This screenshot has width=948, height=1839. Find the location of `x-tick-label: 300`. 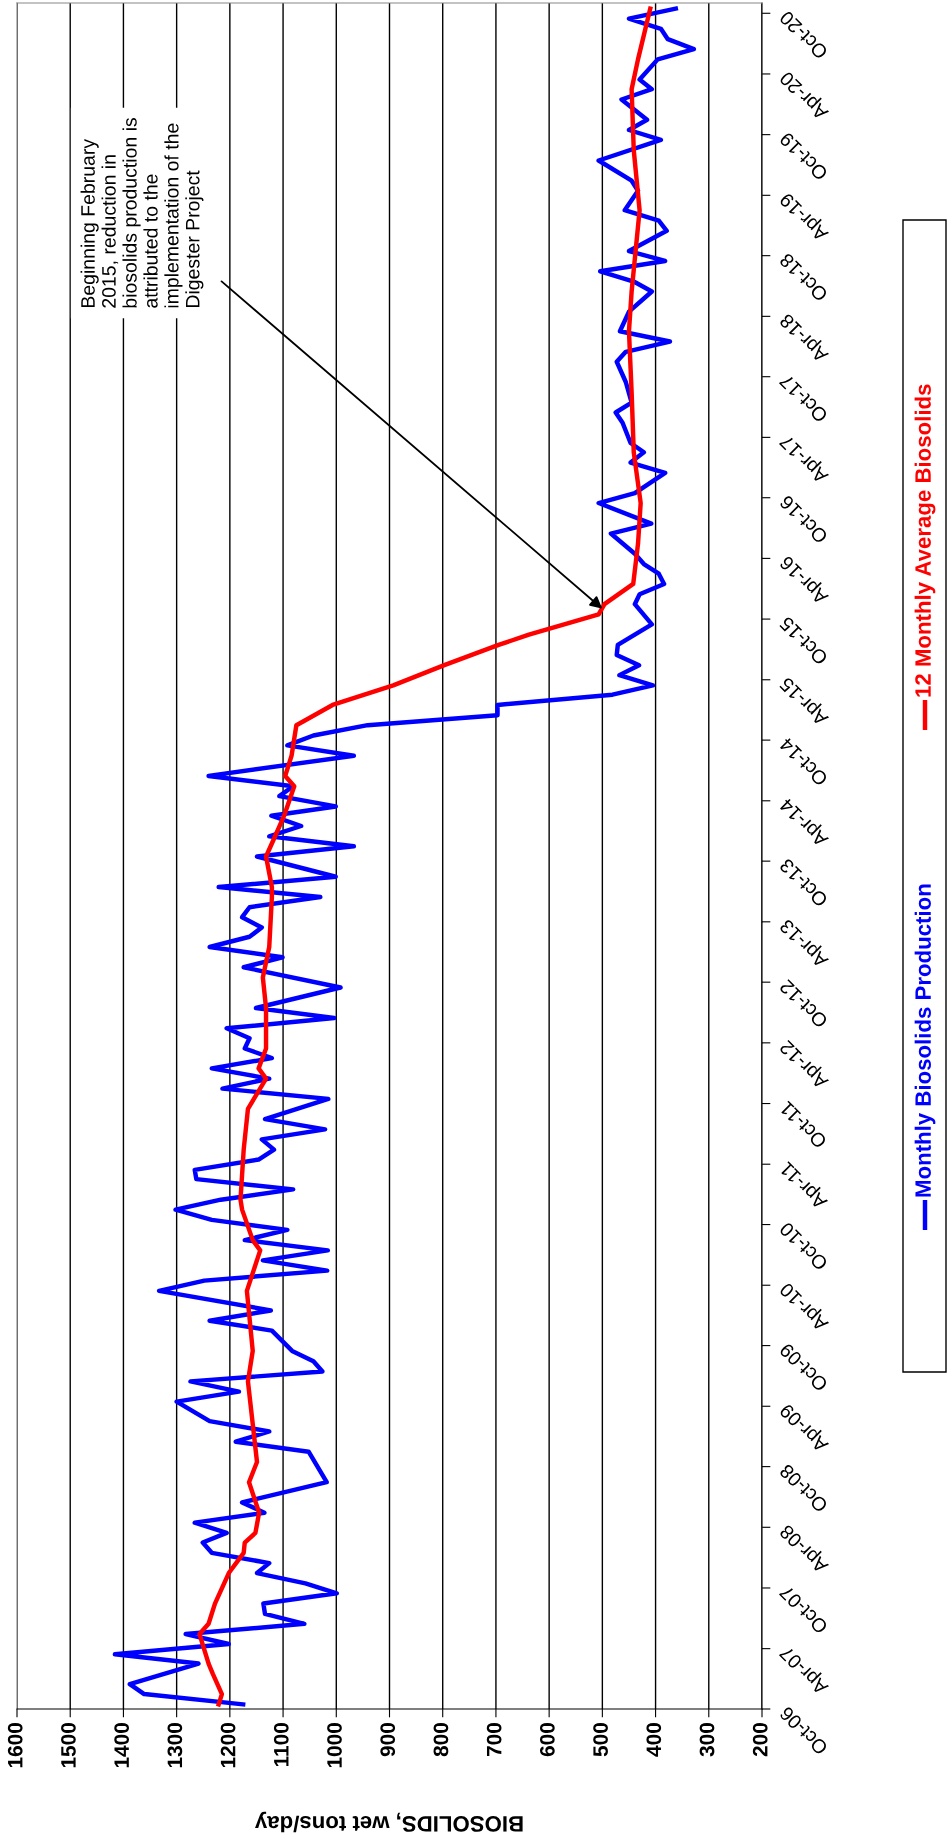

x-tick-label: 300 is located at coordinates (707, 1740).